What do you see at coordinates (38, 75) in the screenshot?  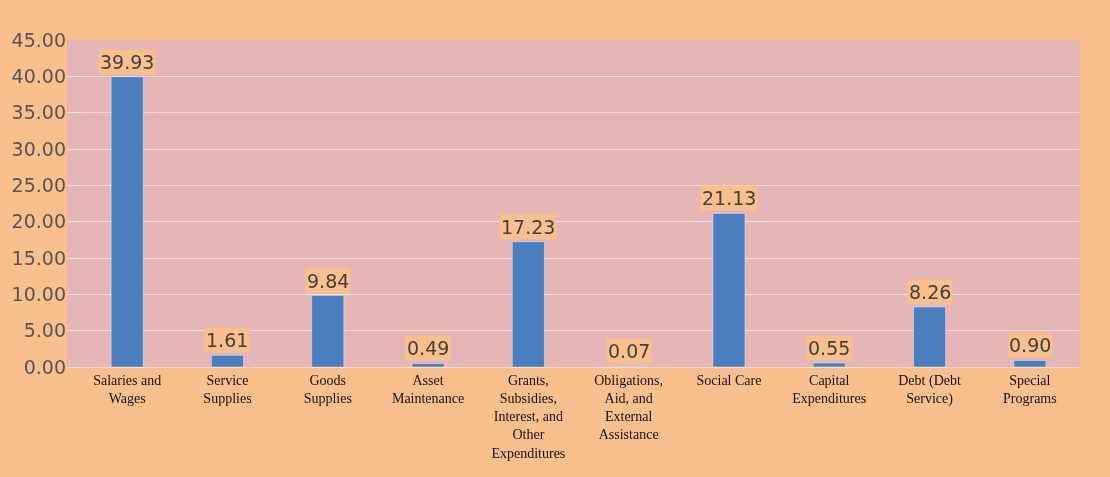 I see `y-tick-label: 40.00` at bounding box center [38, 75].